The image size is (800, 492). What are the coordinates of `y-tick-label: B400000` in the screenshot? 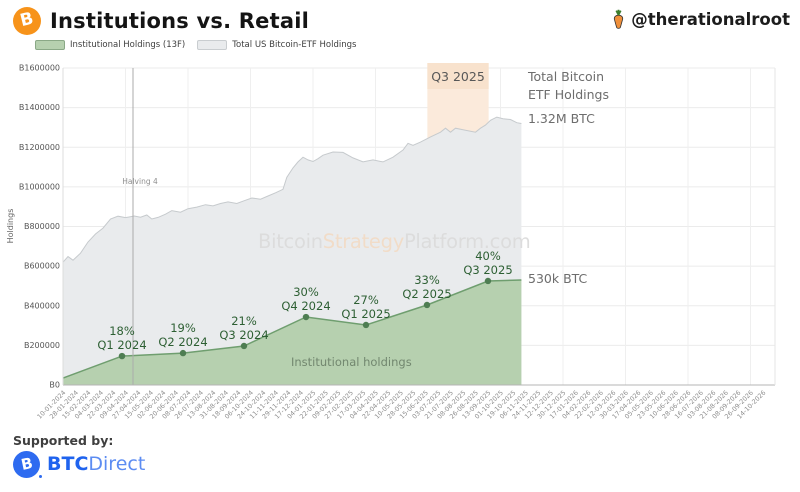 It's located at (42, 305).